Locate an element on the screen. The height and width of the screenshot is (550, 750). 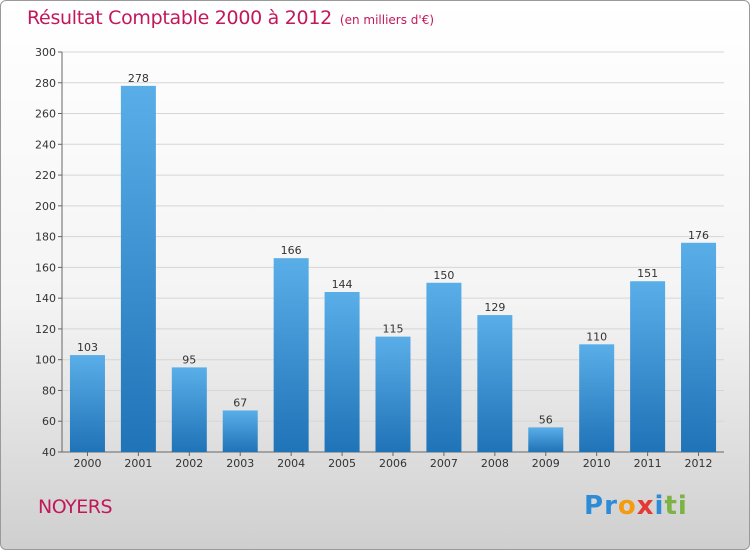
x-tick-label: 2012 is located at coordinates (699, 463).